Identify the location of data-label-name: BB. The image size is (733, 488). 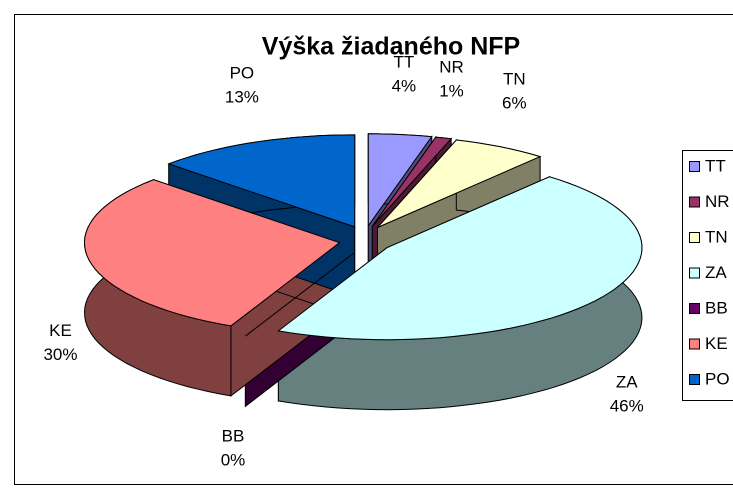
(233, 435).